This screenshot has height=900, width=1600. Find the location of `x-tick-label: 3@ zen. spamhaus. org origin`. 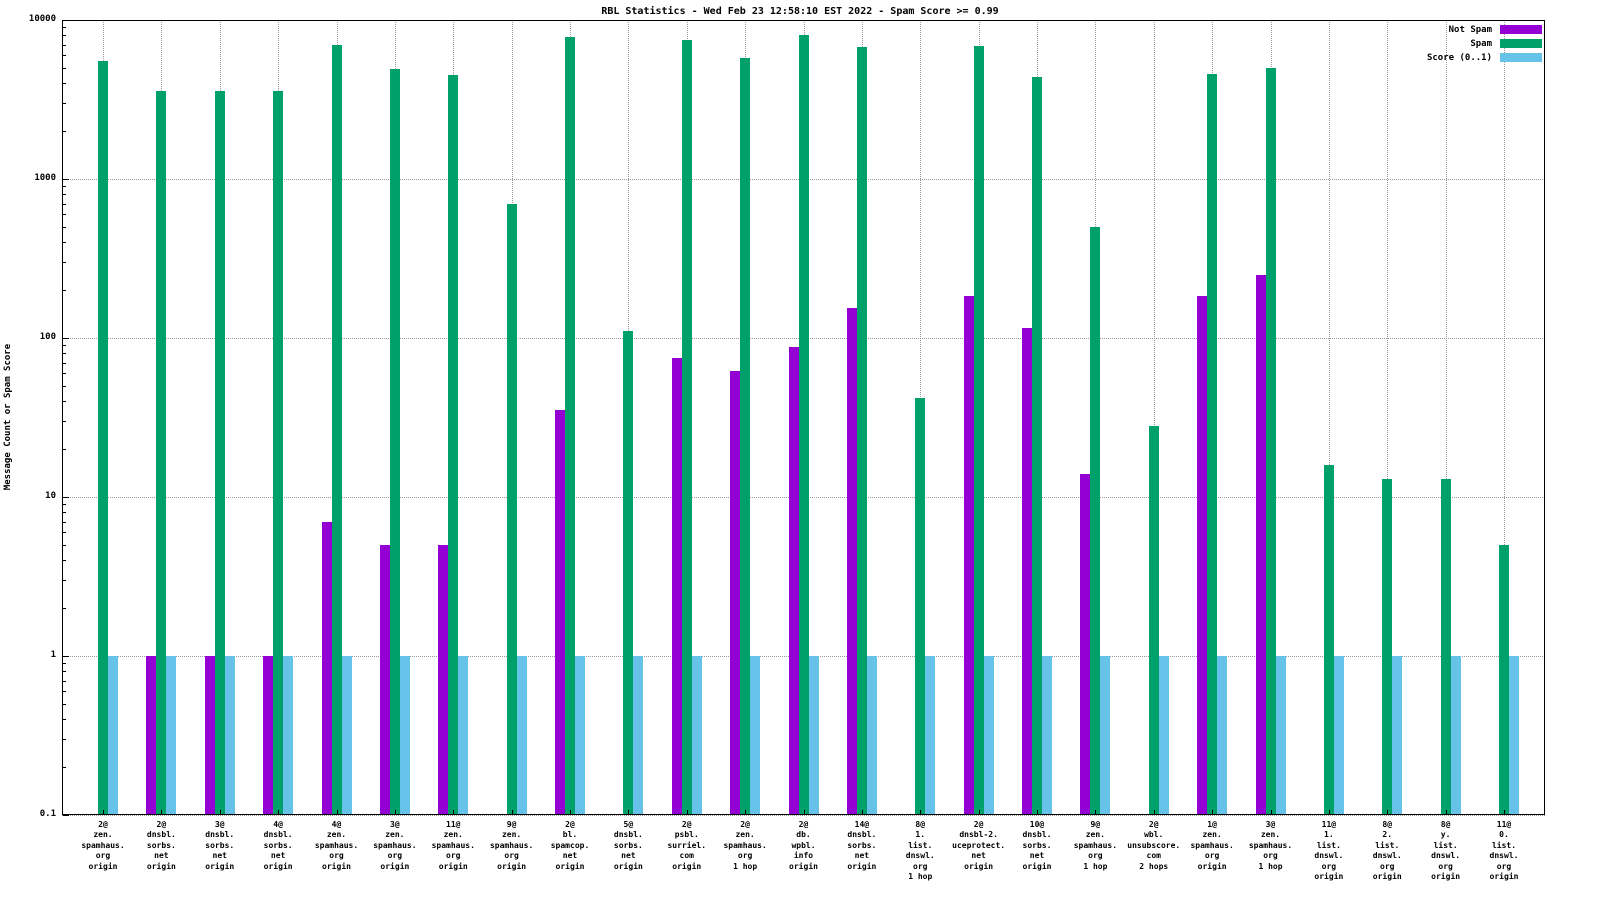

x-tick-label: 3@ zen. spamhaus. org origin is located at coordinates (395, 845).